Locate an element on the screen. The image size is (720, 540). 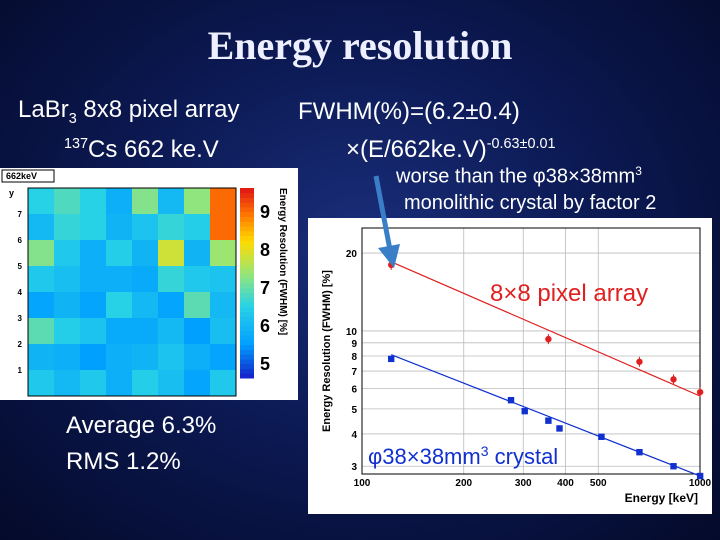
heatmap-y-tick: 6 is located at coordinates (20, 240).